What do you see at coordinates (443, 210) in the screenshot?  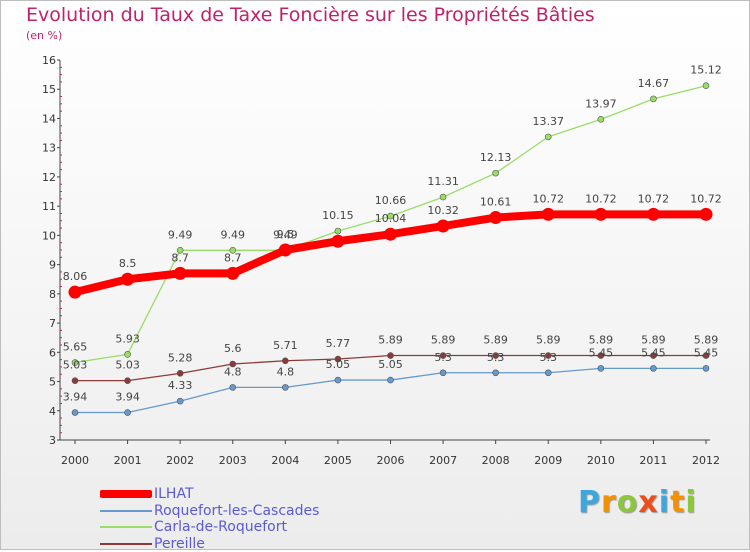 I see `data-label-ilhat: 10.32` at bounding box center [443, 210].